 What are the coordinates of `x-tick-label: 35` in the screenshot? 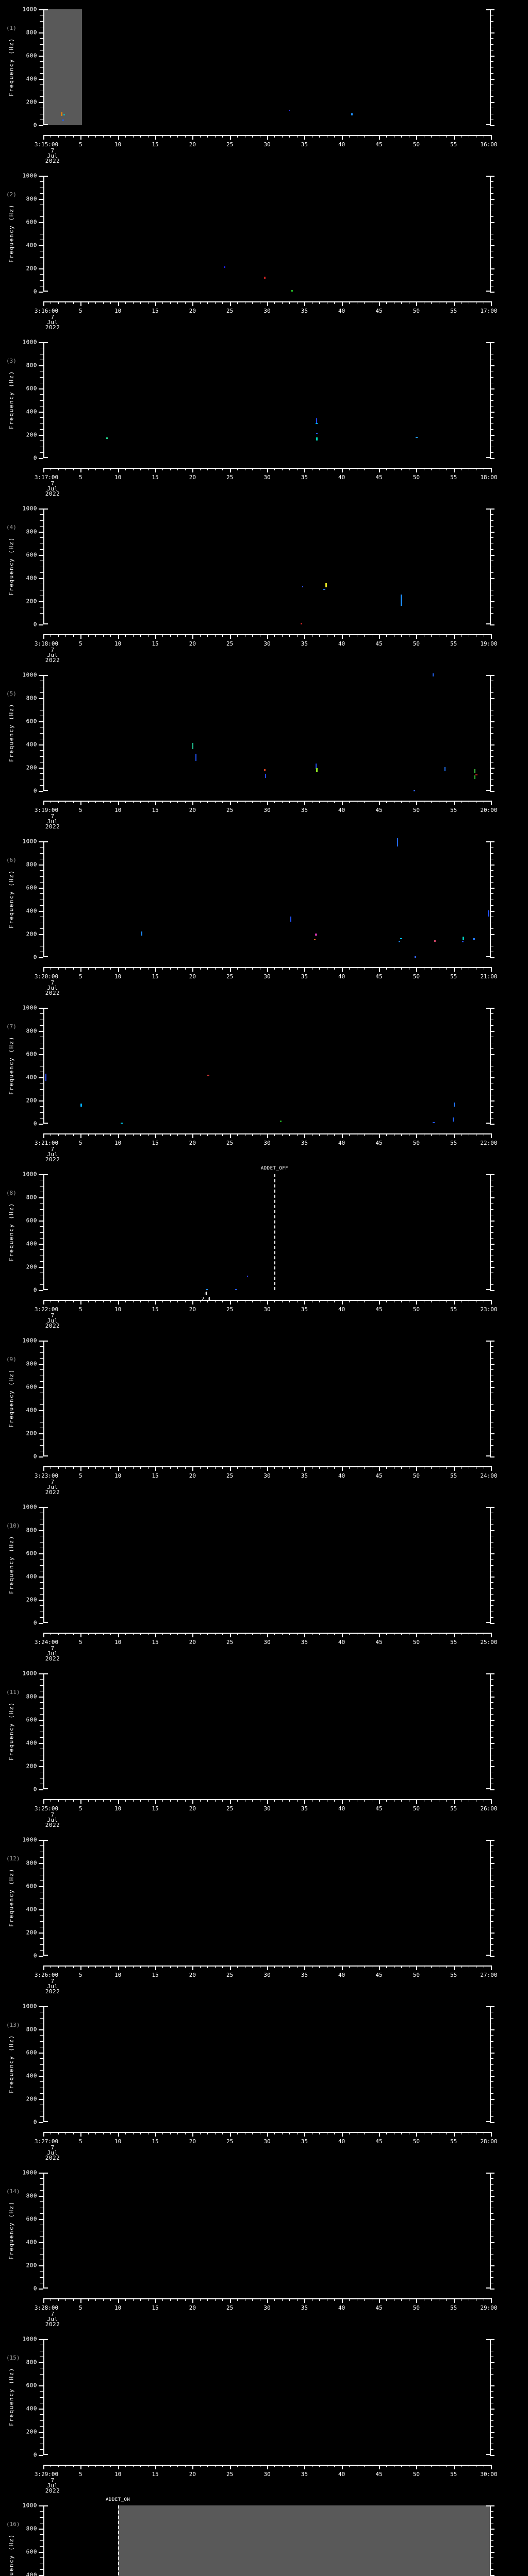 It's located at (305, 643).